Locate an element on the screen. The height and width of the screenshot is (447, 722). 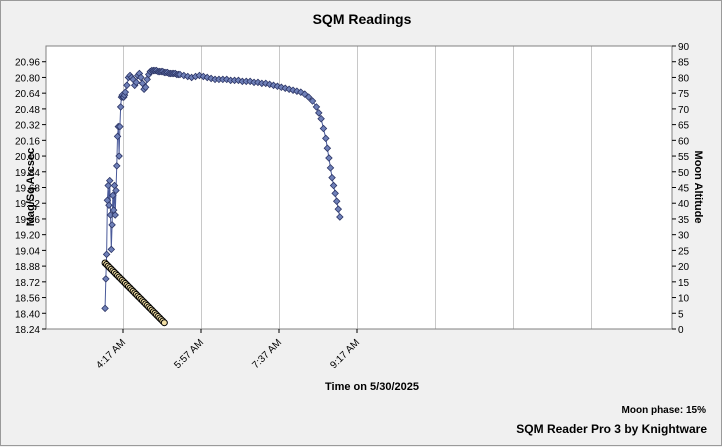
y-tick-label: 20.80 is located at coordinates (27, 78).